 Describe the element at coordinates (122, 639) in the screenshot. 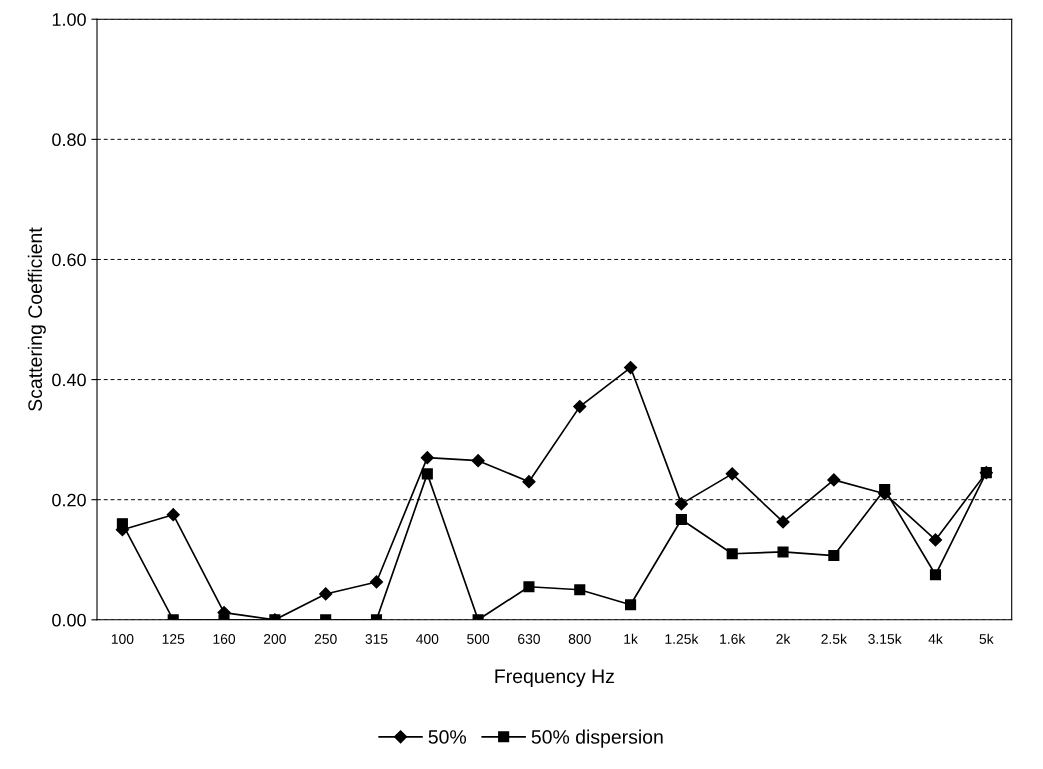

I see `x-tick-label: 100` at that location.